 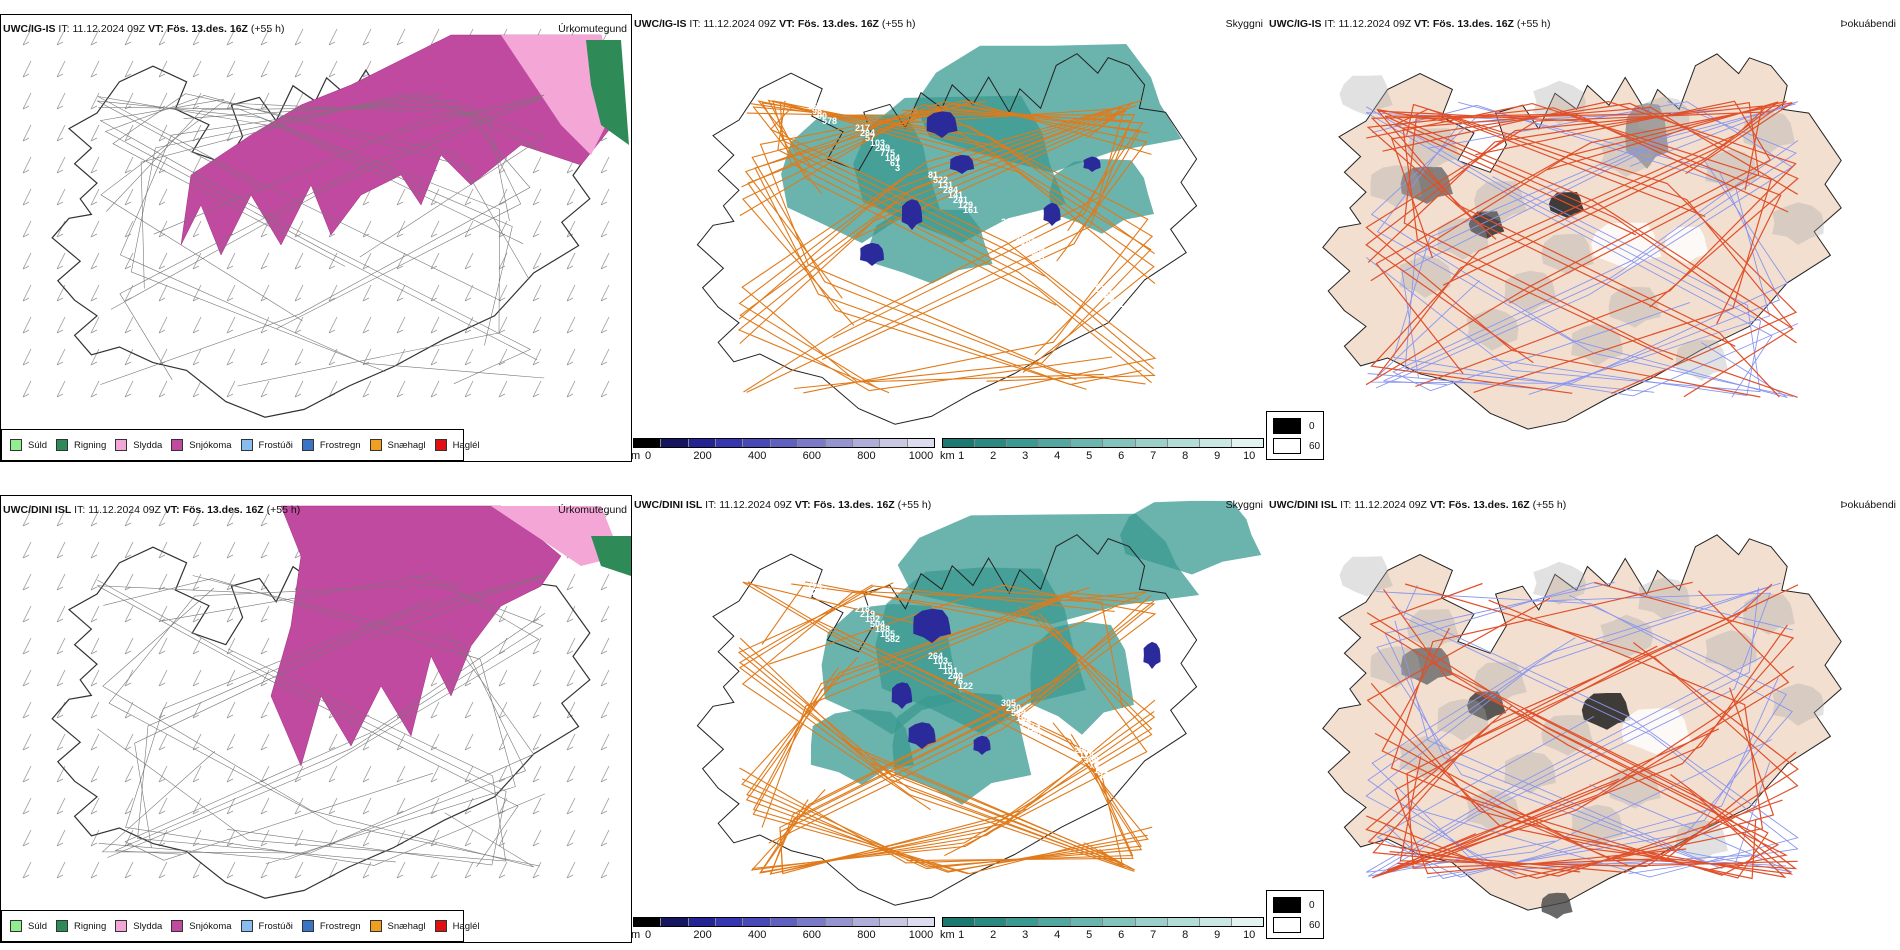 I want to click on cloud-base-label: 240, so click(x=955, y=676).